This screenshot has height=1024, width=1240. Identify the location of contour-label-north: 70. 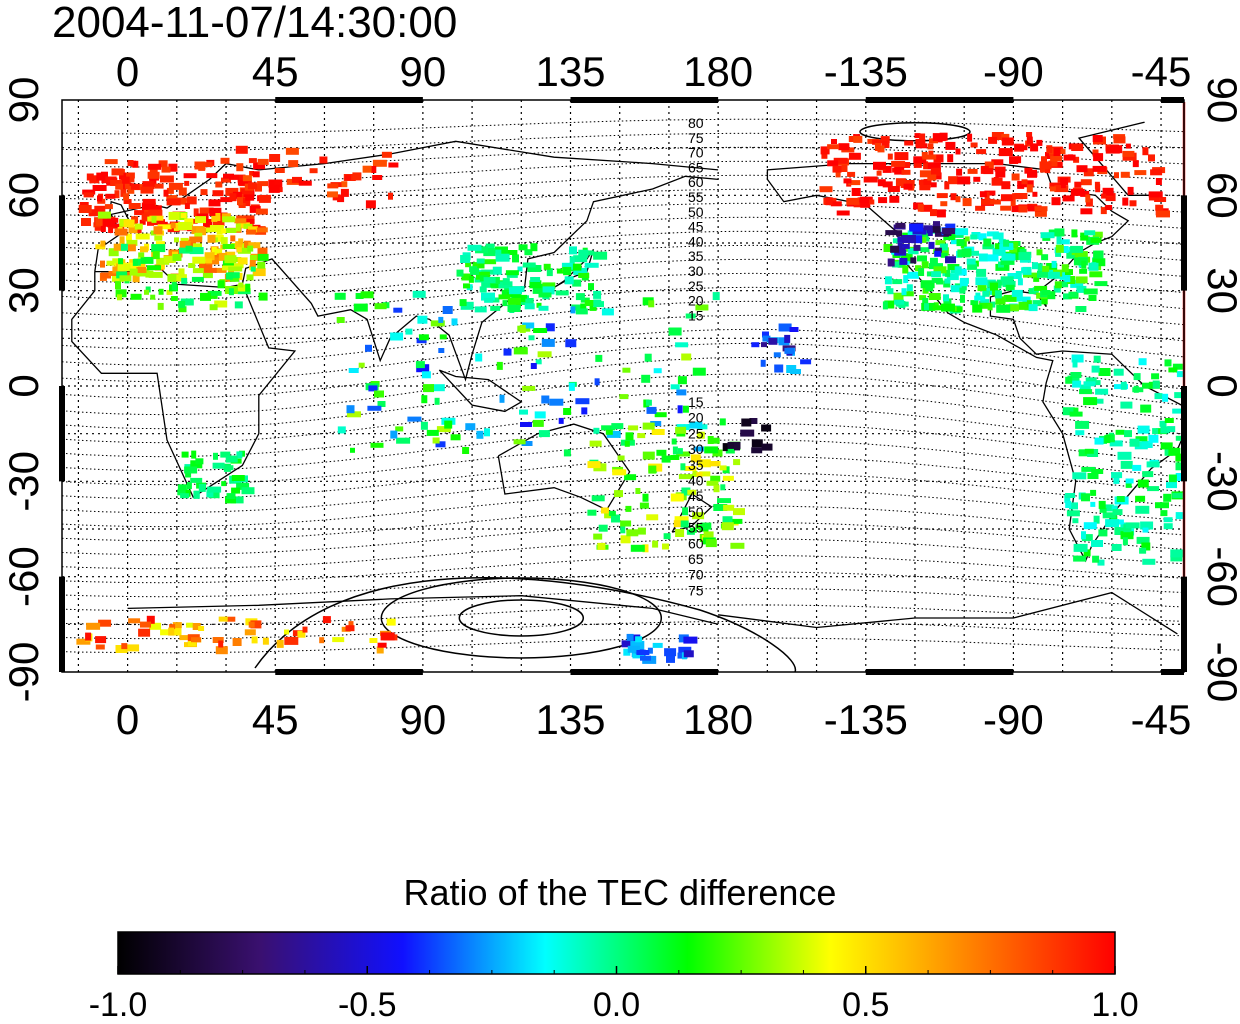
(696, 153).